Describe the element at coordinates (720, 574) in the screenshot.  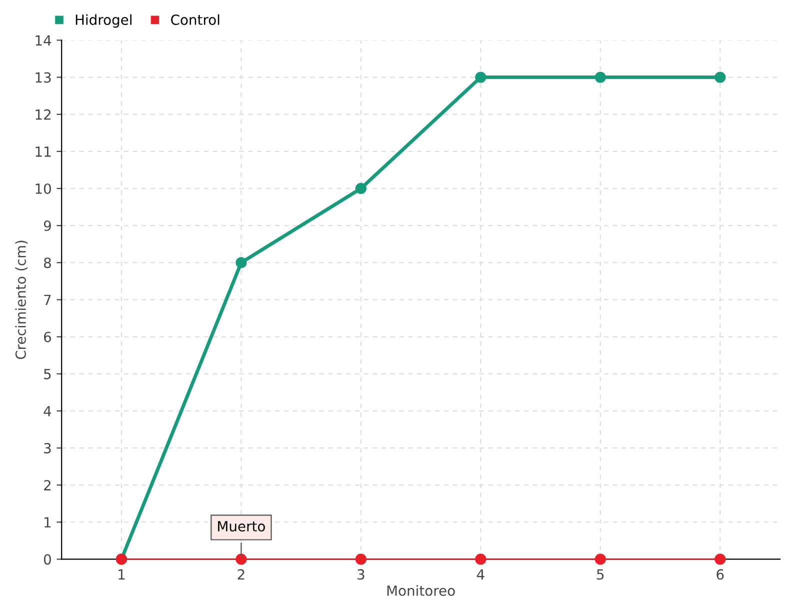
I see `x-tick-label: 6` at that location.